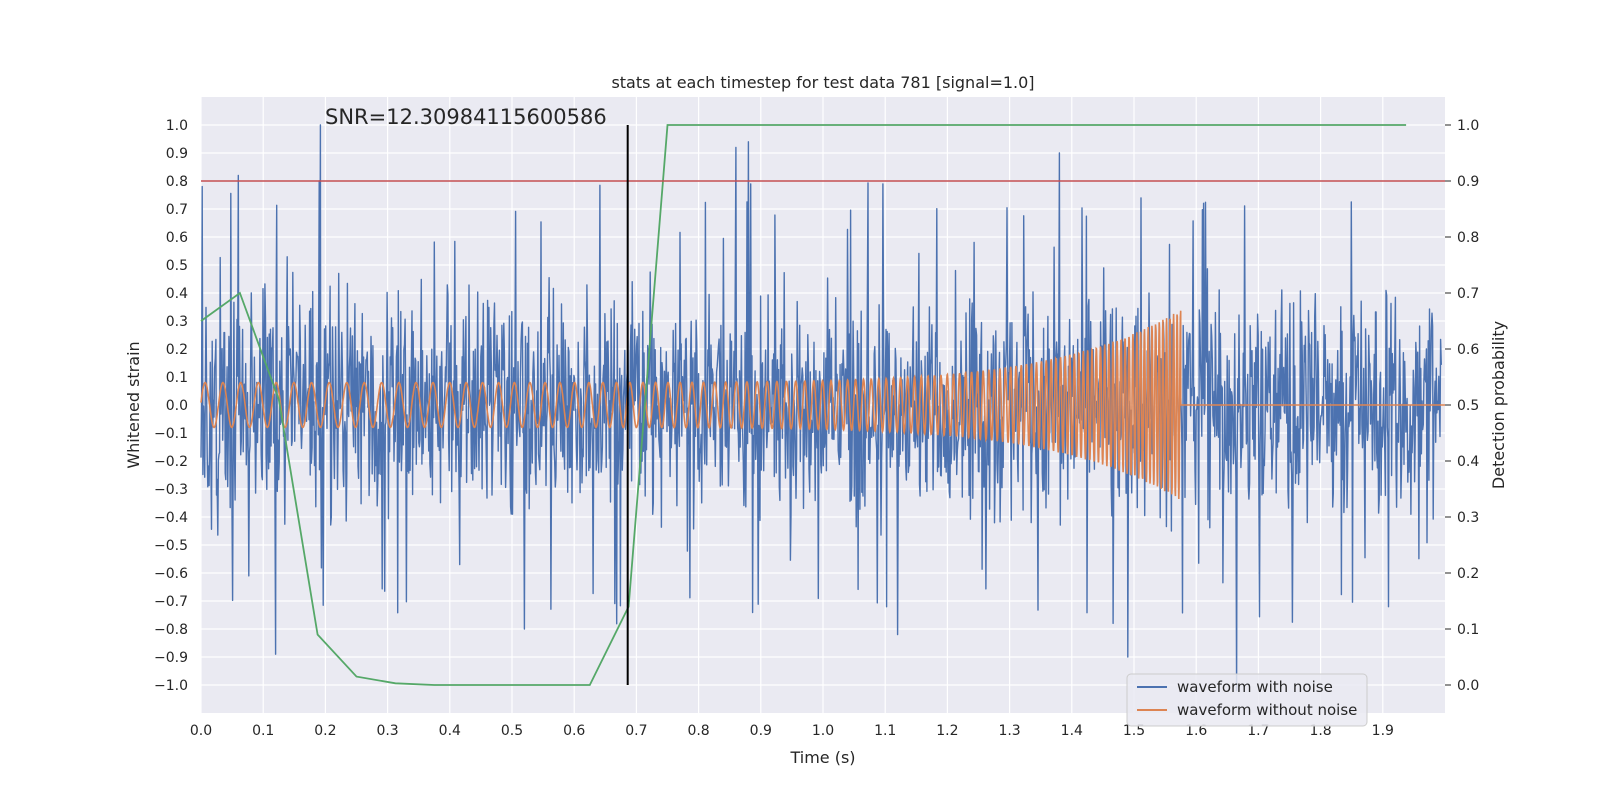 This screenshot has height=800, width=1600. I want to click on y2-tick-label: 0.6, so click(1468, 350).